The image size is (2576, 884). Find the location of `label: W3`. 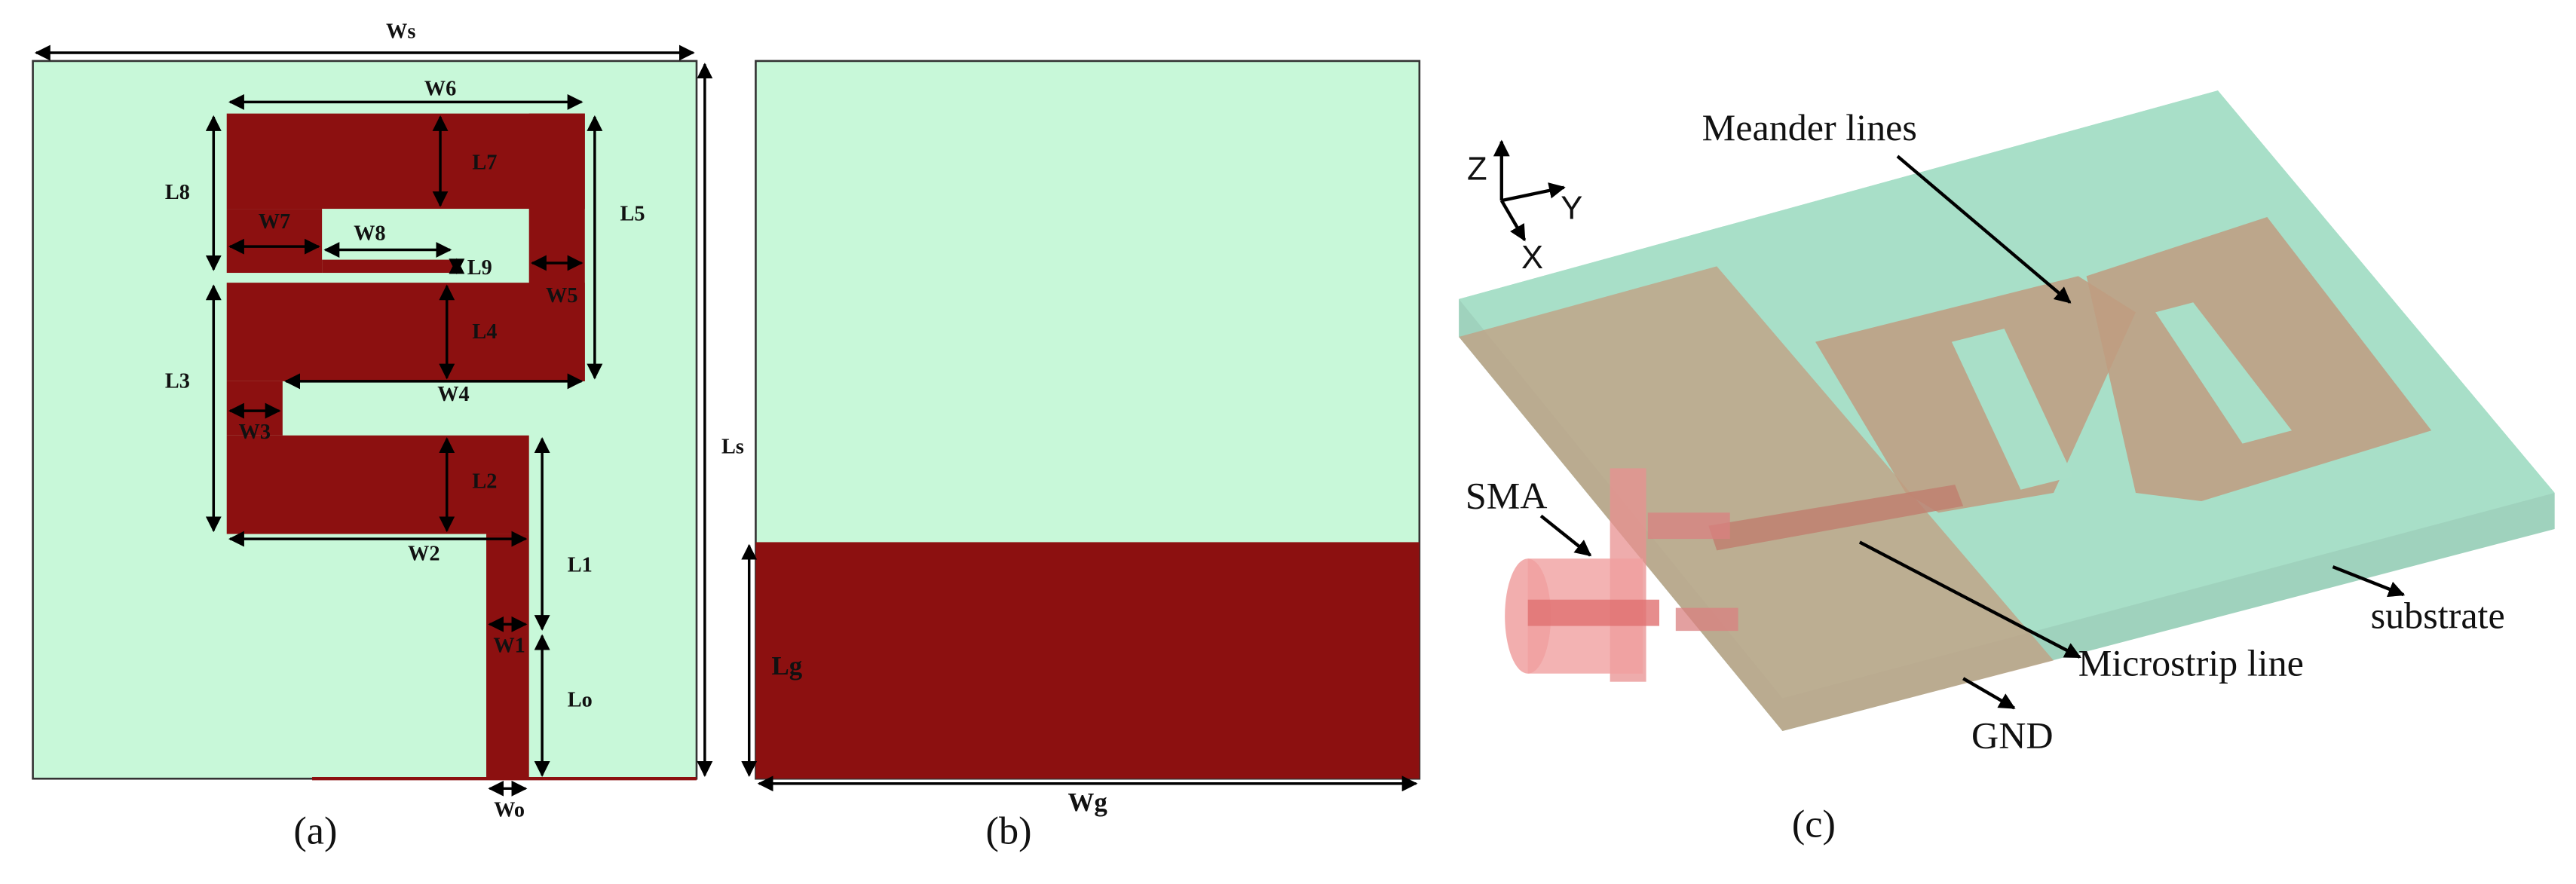

label: W3 is located at coordinates (255, 432).